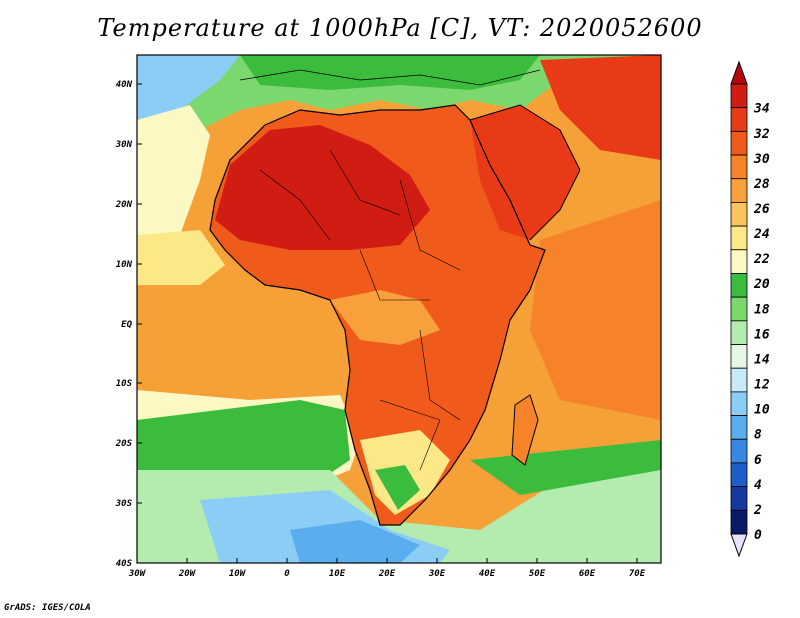  What do you see at coordinates (565, 467) in the screenshot?
I see `southeast-green-band` at bounding box center [565, 467].